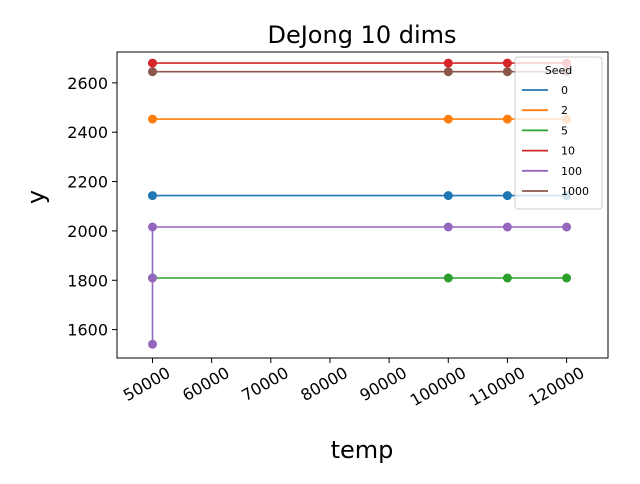 The width and height of the screenshot is (640, 484). Describe the element at coordinates (575, 191) in the screenshot. I see `legend-label-1000: 1000` at that location.